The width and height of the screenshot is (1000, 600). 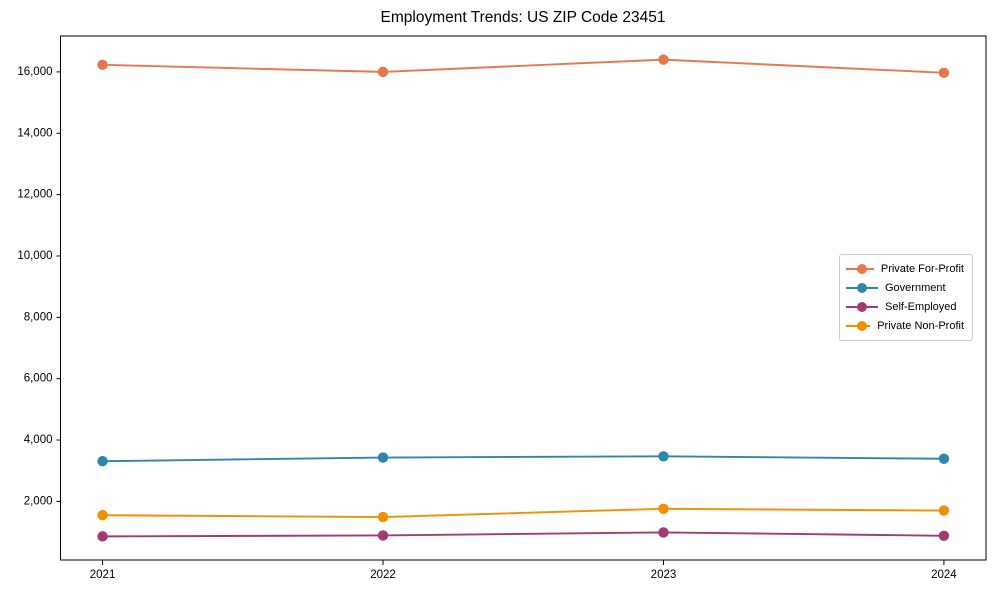 I want to click on x-tick-label: 2021, so click(x=103, y=575).